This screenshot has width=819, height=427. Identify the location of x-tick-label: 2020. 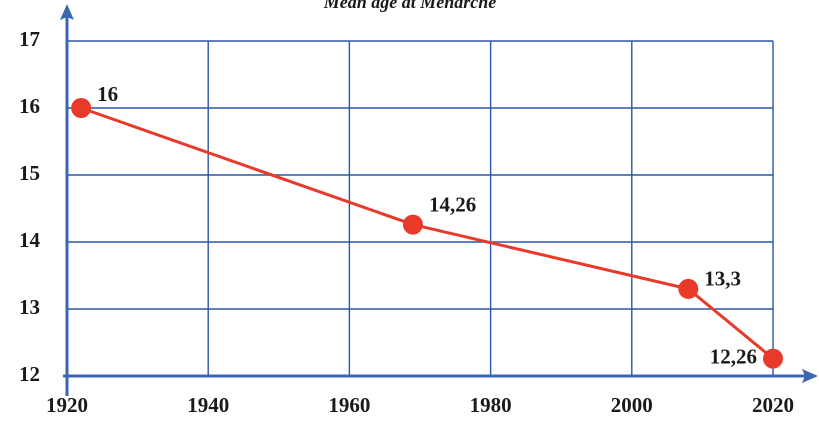
(773, 405).